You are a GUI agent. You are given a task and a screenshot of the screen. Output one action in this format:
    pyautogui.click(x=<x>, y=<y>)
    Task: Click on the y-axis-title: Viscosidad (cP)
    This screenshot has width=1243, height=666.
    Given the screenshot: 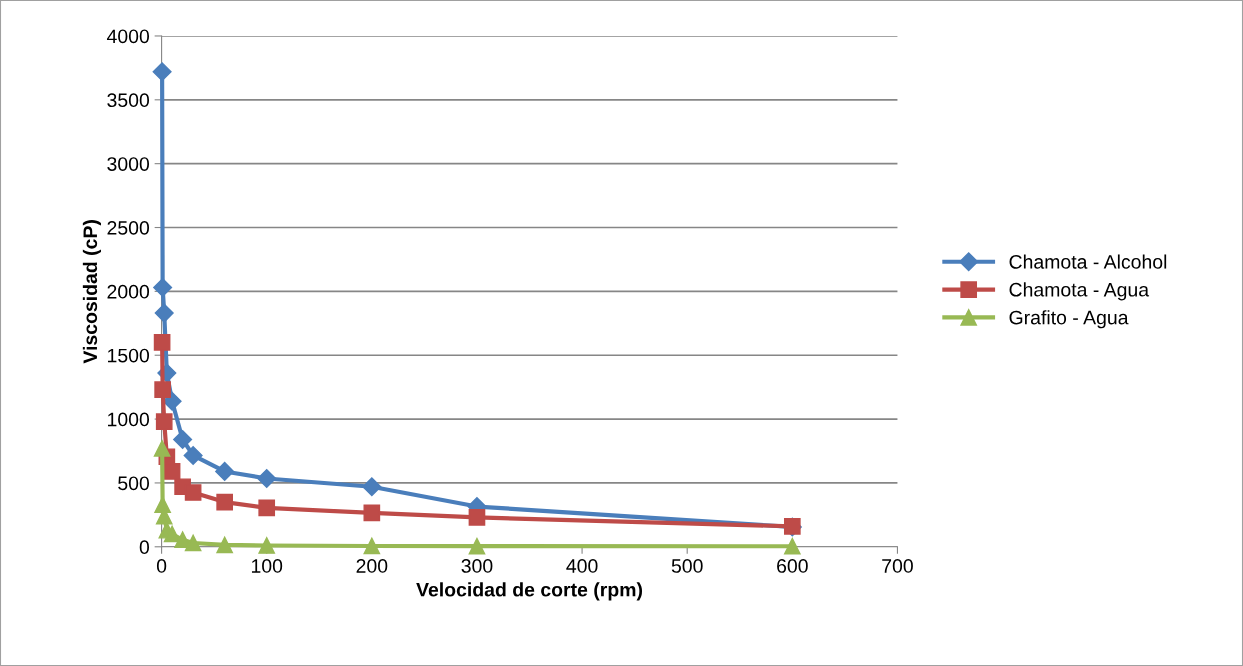 What is the action you would take?
    pyautogui.click(x=91, y=292)
    